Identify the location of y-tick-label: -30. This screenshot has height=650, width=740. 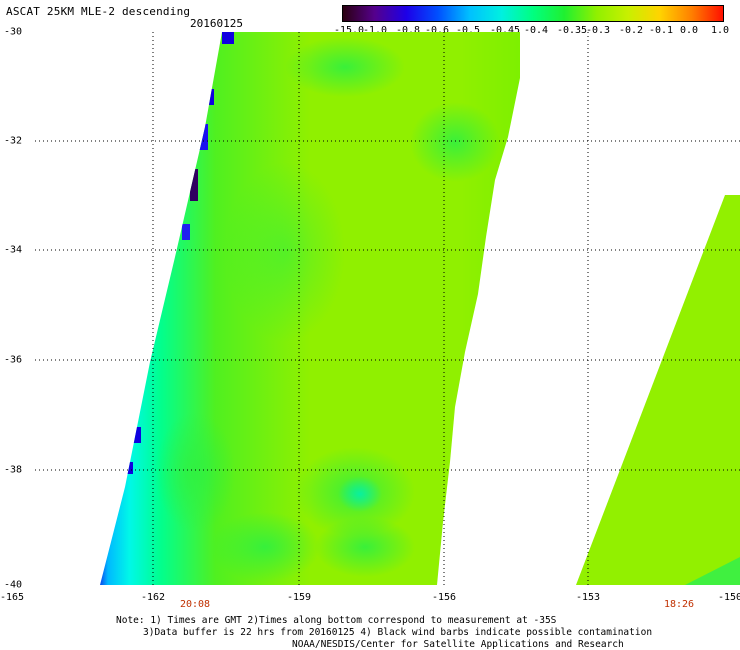
(13, 32).